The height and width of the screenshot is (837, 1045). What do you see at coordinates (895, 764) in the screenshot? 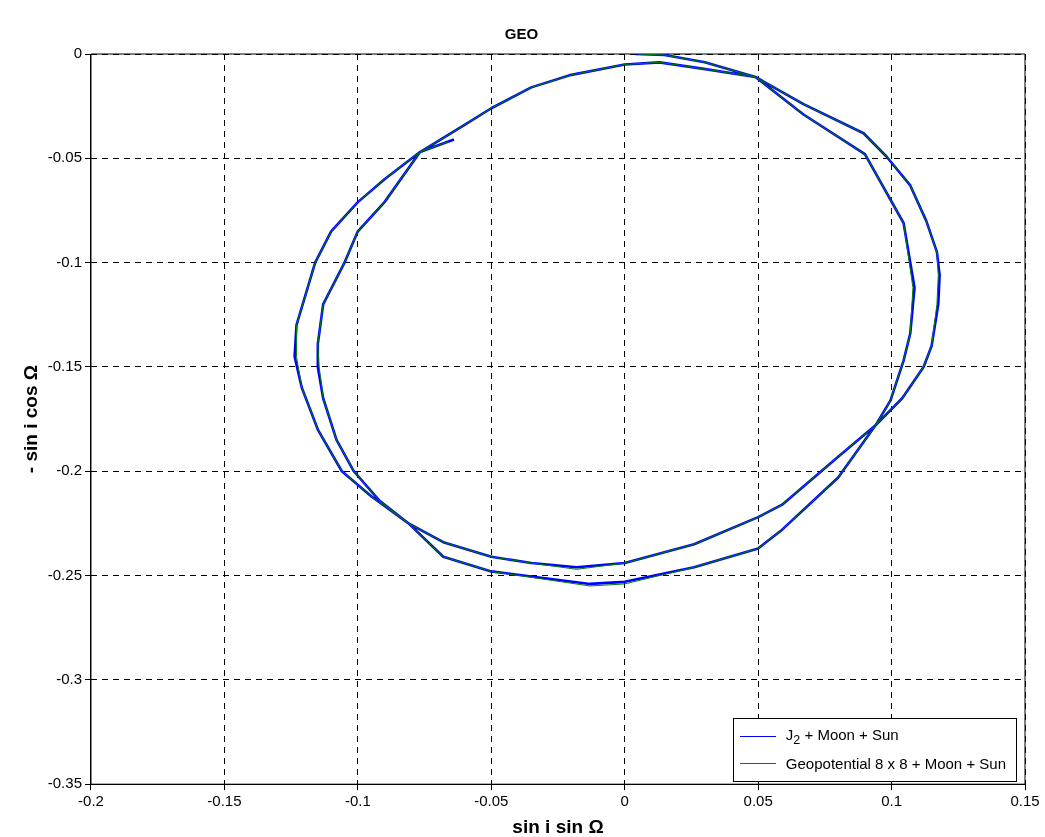
I see `legend-label: Geopotential 8 x 8 + Moon + Sun` at bounding box center [895, 764].